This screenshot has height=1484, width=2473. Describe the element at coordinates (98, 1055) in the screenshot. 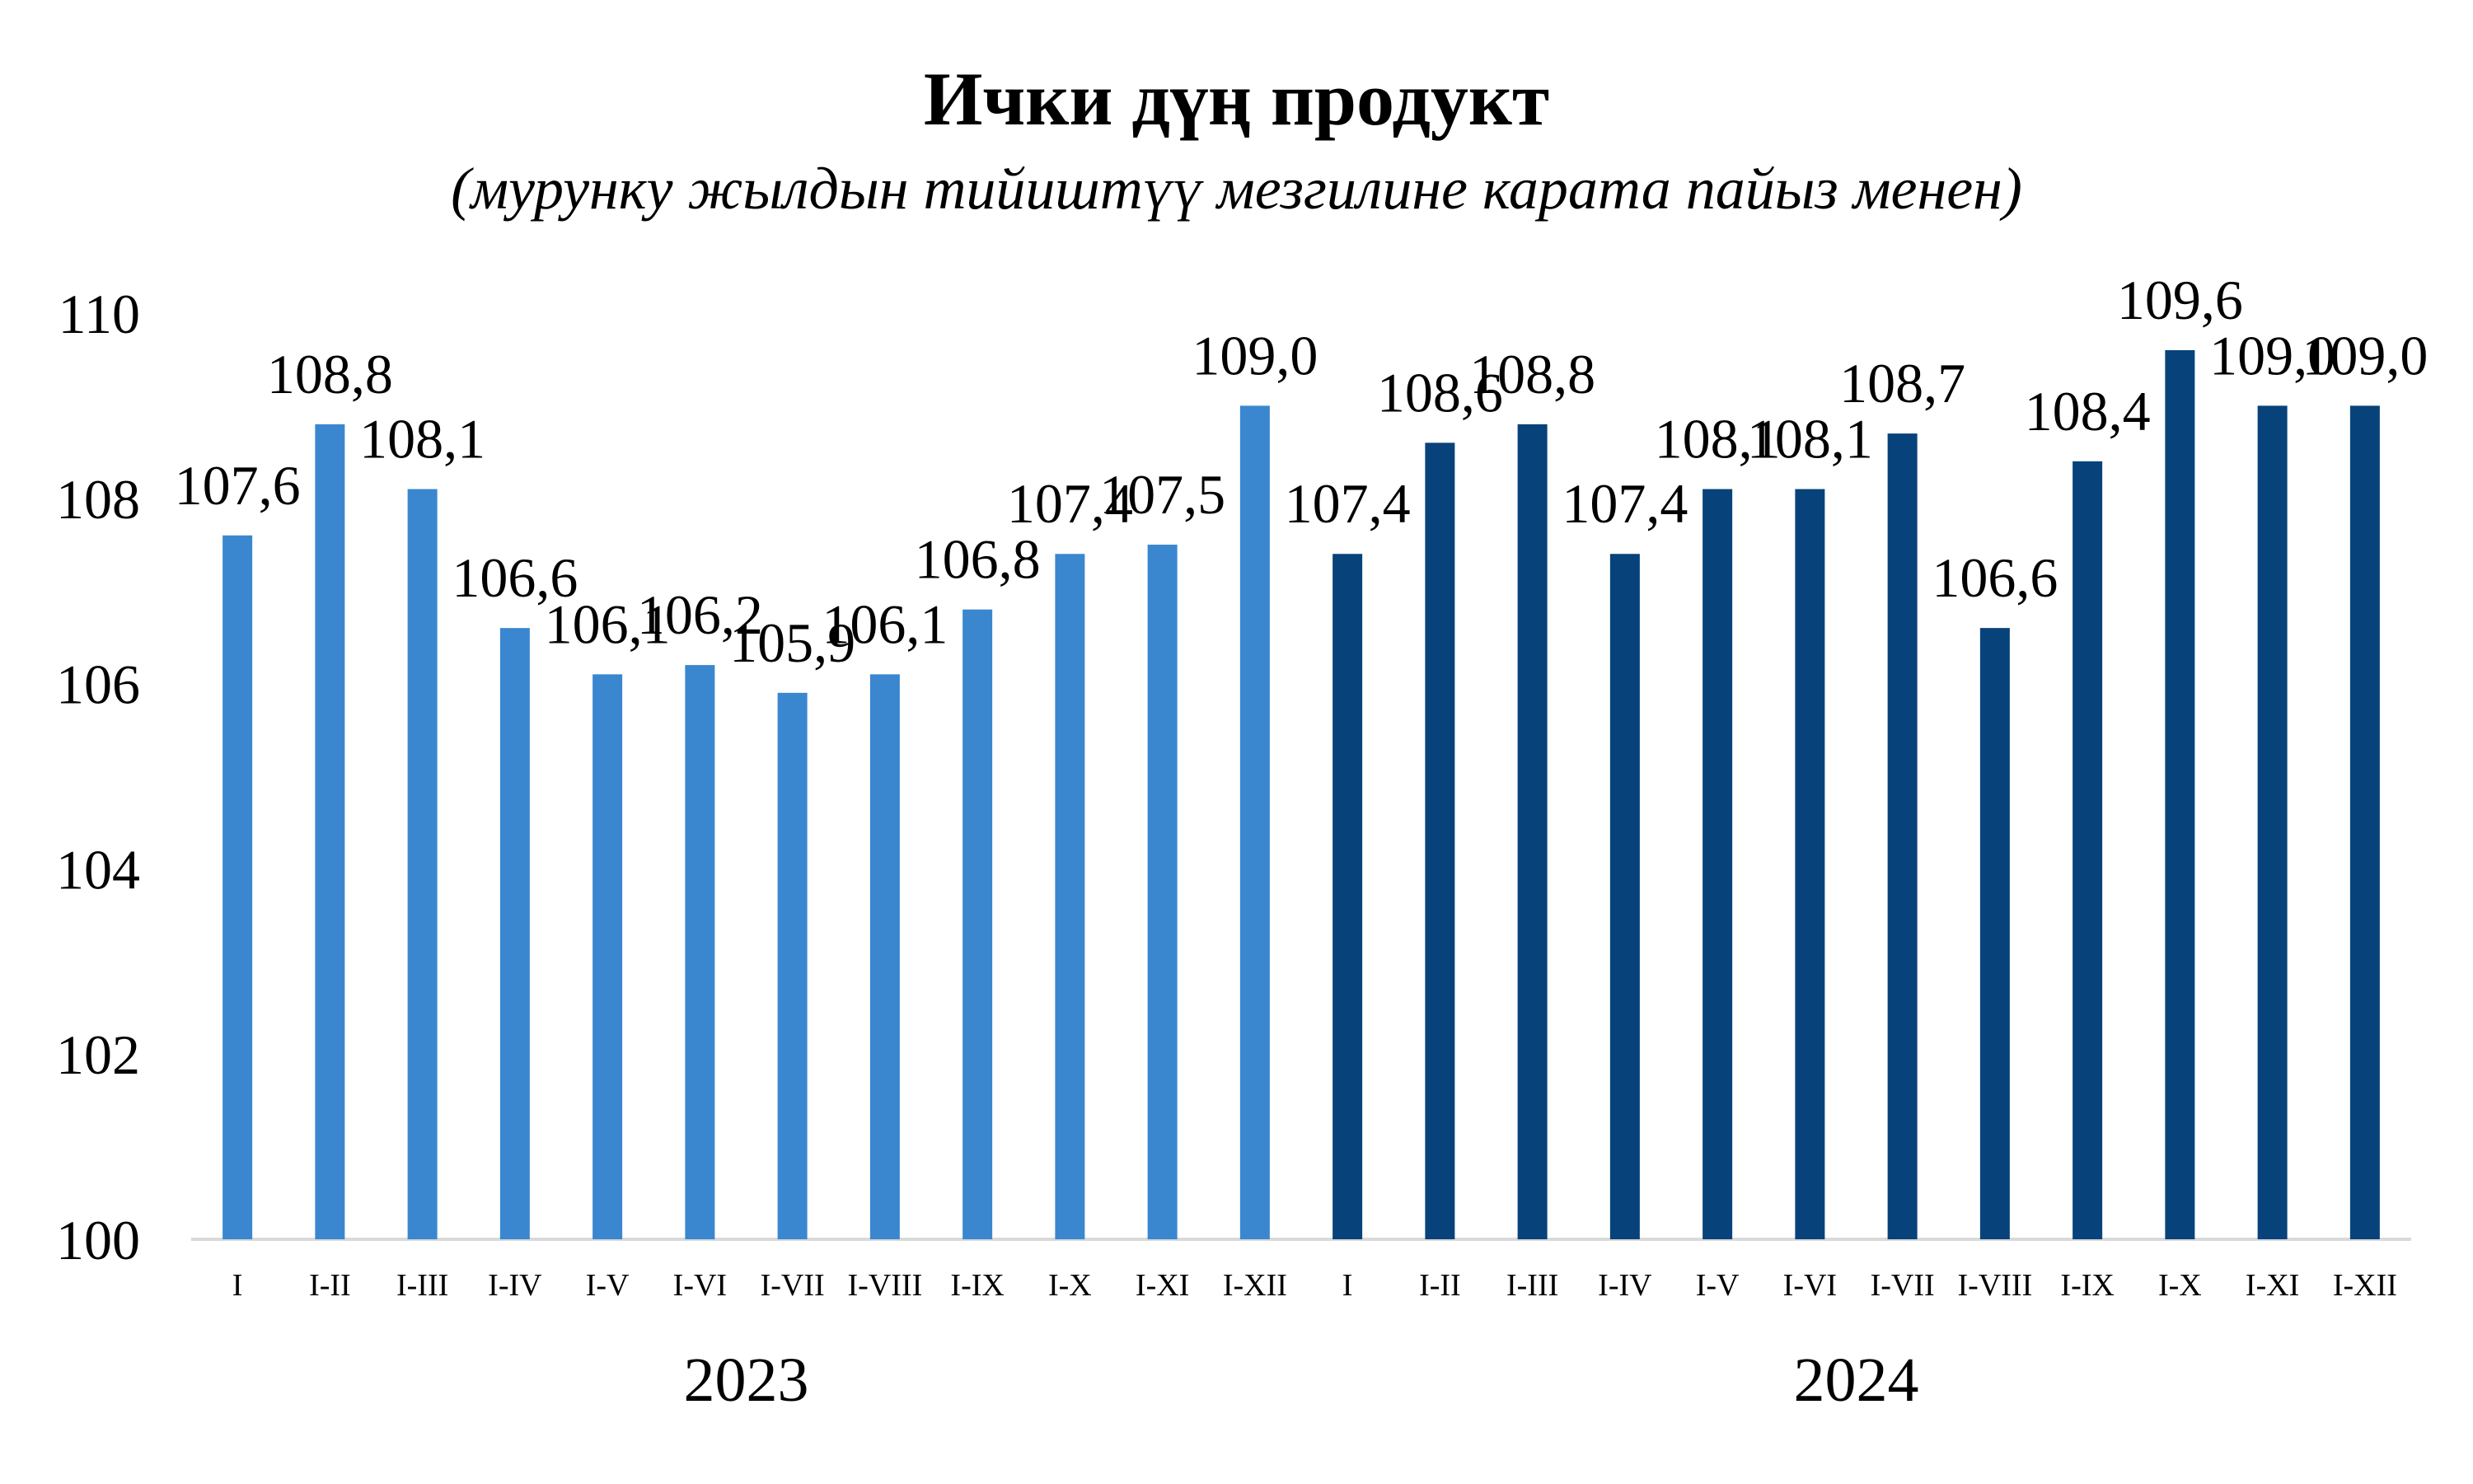

I see `y-tick-label: 102` at that location.